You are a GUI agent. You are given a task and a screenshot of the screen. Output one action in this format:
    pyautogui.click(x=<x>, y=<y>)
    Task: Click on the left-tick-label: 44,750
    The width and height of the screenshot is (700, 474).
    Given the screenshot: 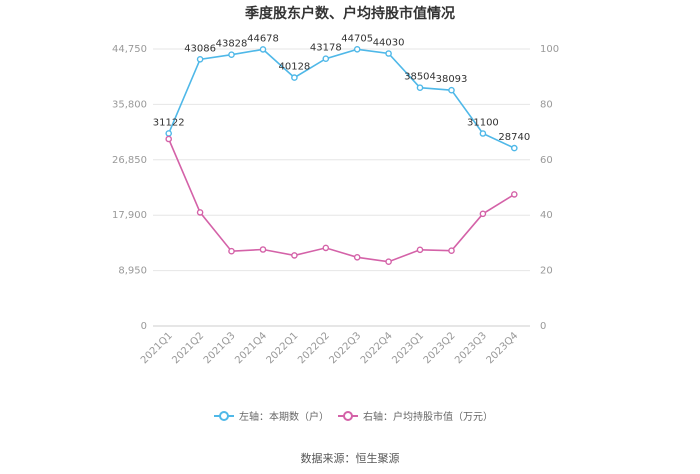 What is the action you would take?
    pyautogui.click(x=129, y=49)
    